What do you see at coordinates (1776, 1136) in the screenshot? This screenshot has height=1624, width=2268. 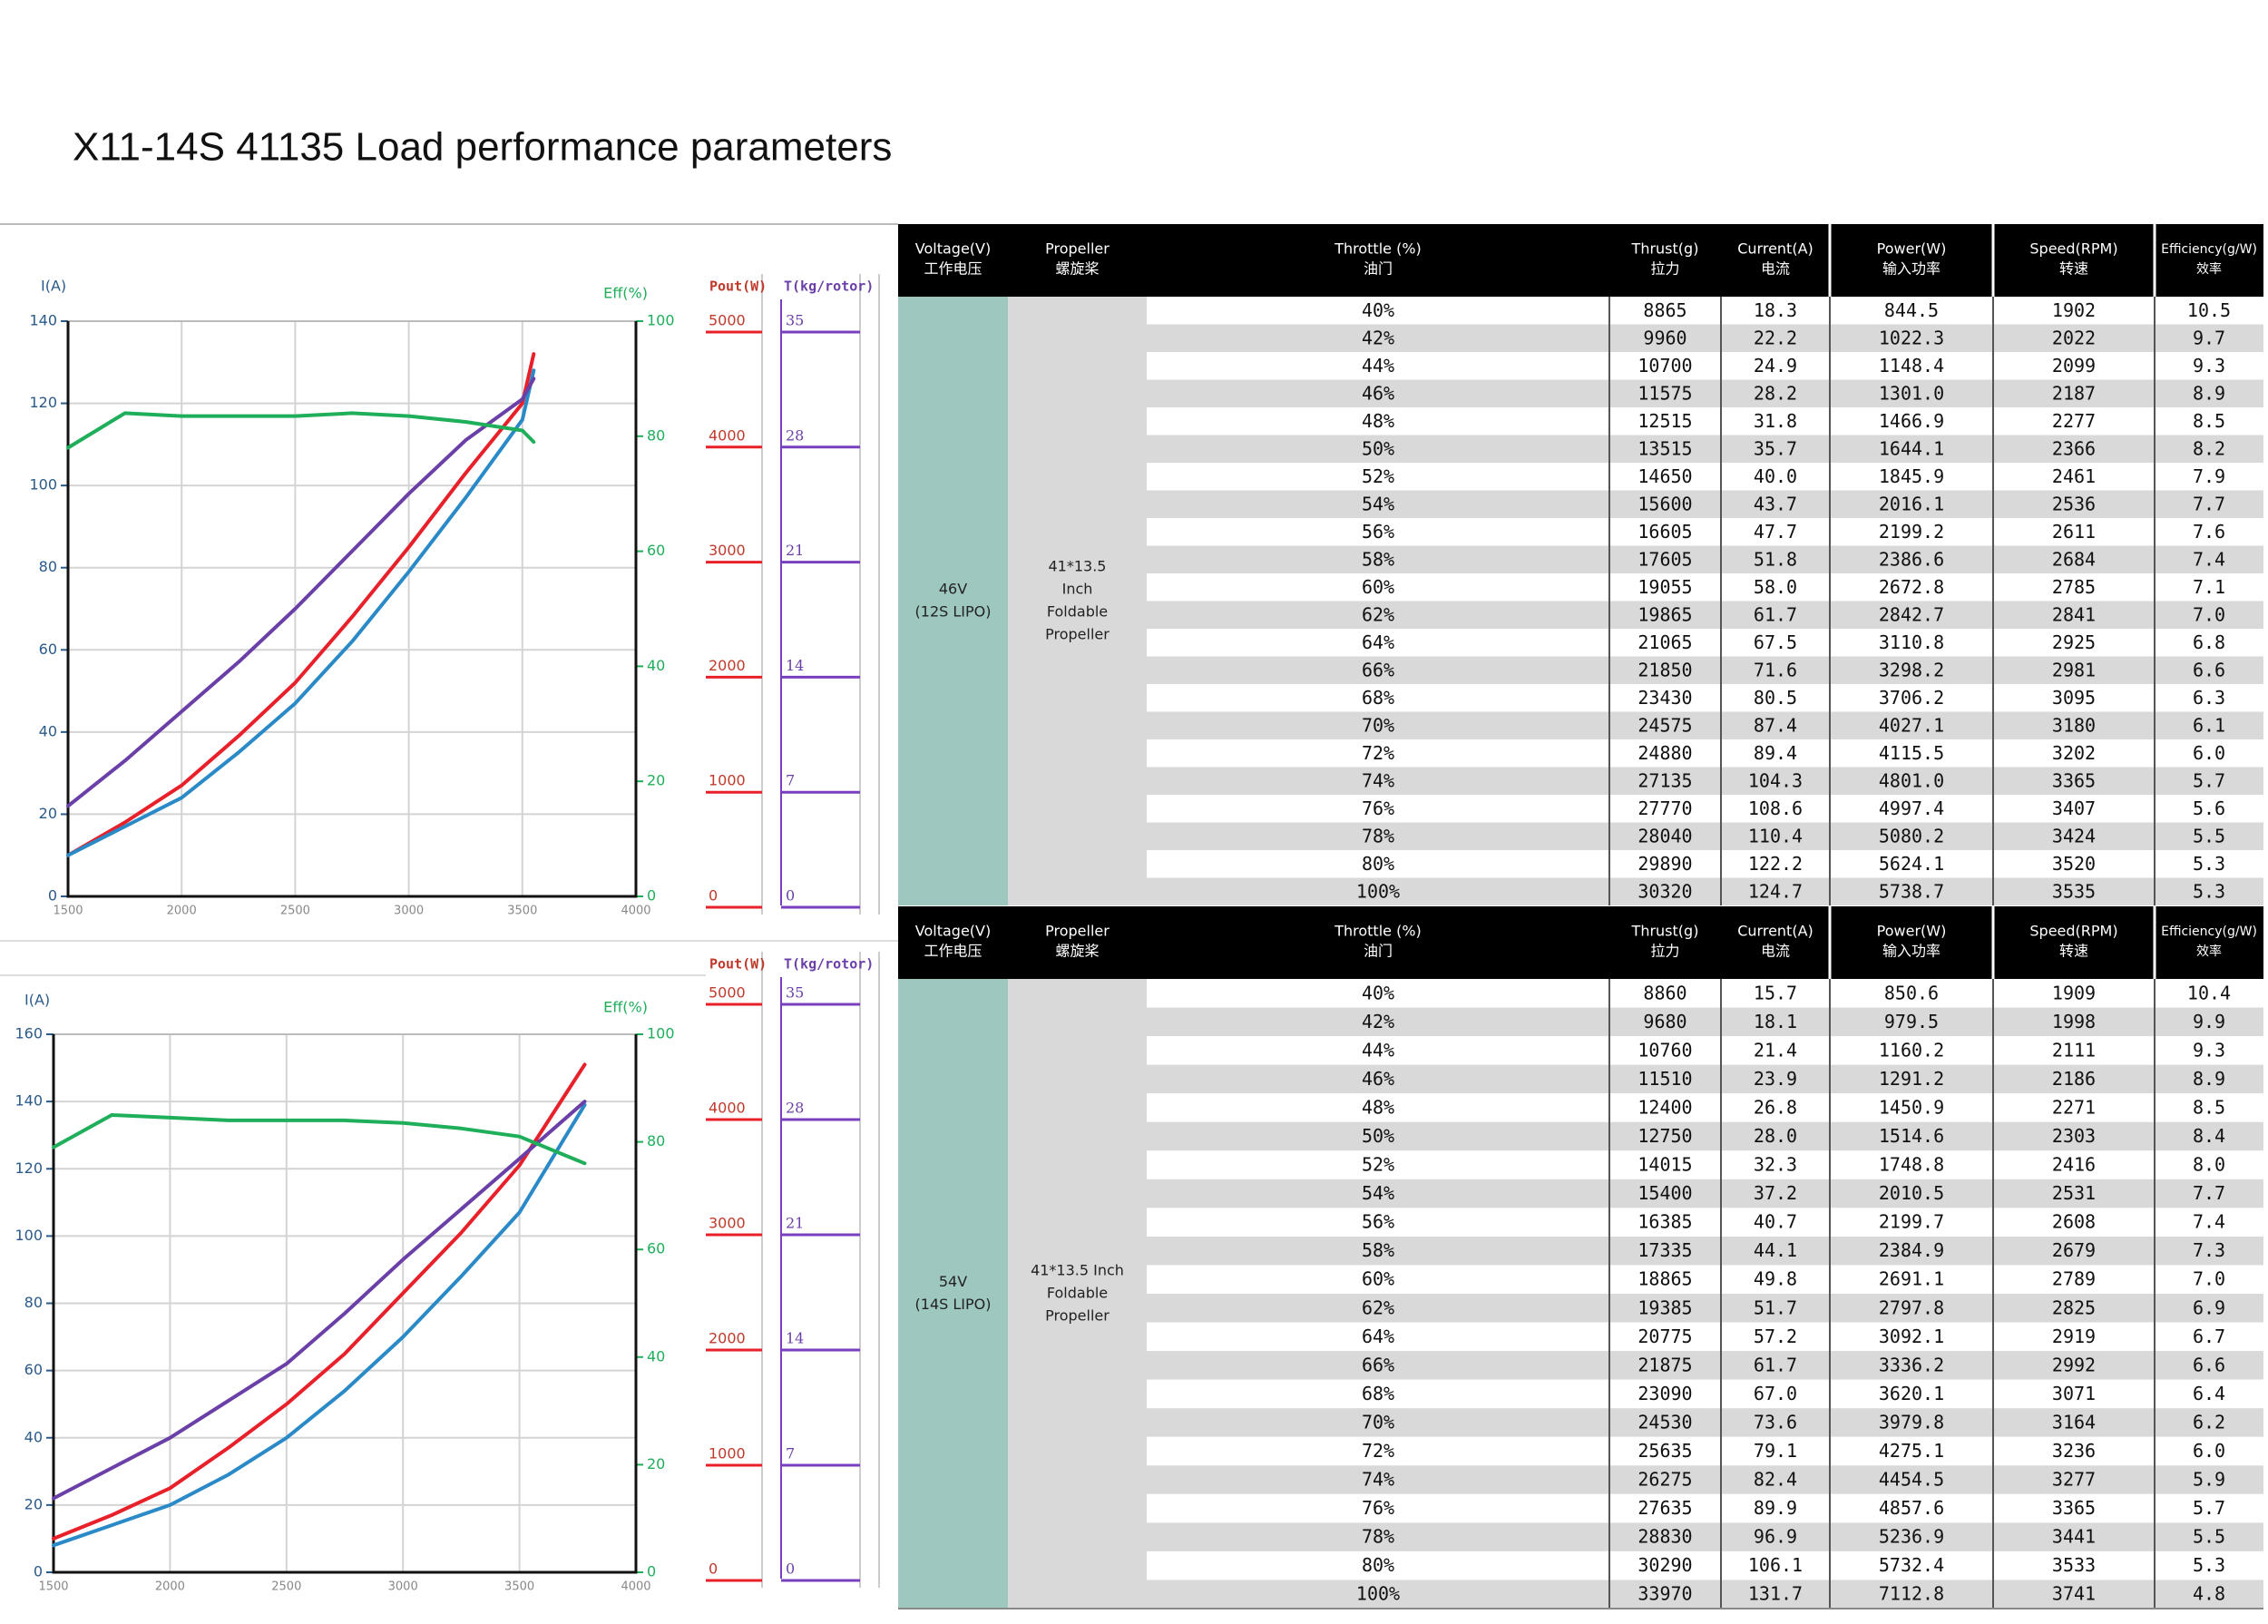 I see `table-cell: 28.0` at bounding box center [1776, 1136].